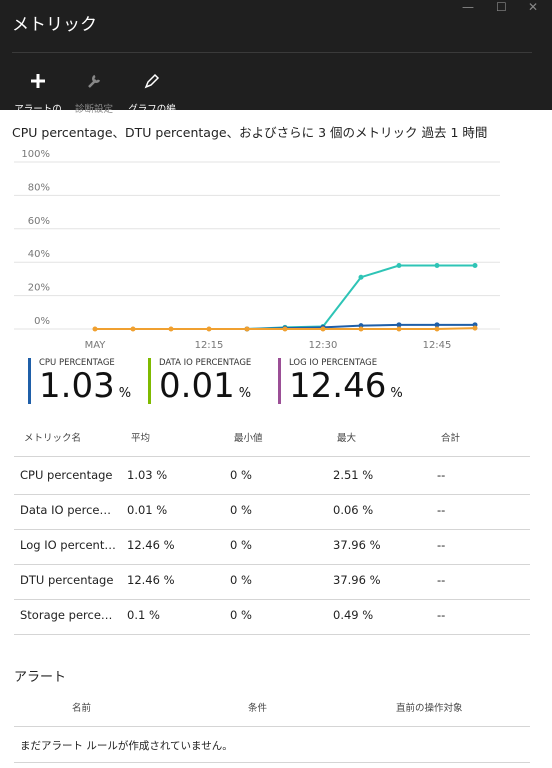 The image size is (552, 768). I want to click on x-tick-label: 12:30, so click(323, 345).